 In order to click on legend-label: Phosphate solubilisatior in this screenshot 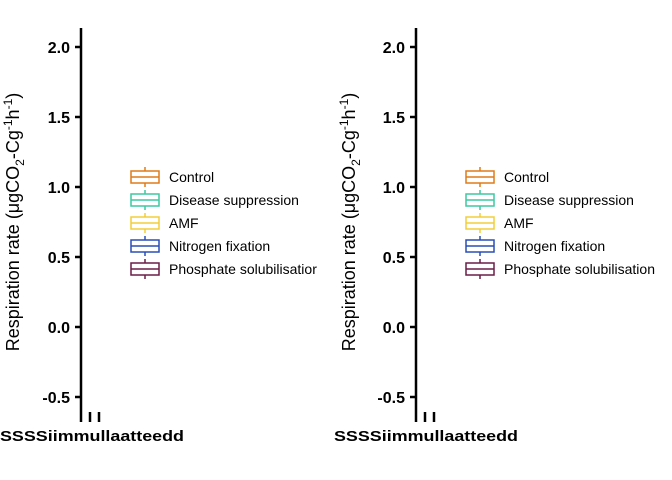, I will do `click(243, 269)`.